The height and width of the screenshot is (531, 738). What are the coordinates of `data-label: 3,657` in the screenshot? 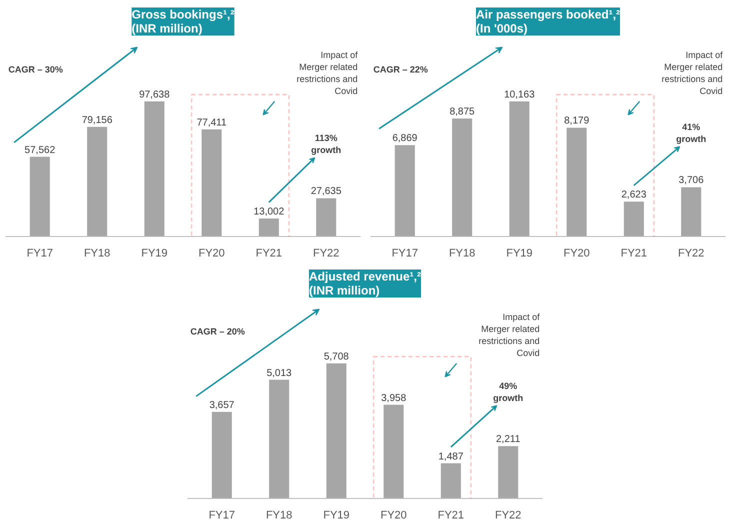 It's located at (222, 405).